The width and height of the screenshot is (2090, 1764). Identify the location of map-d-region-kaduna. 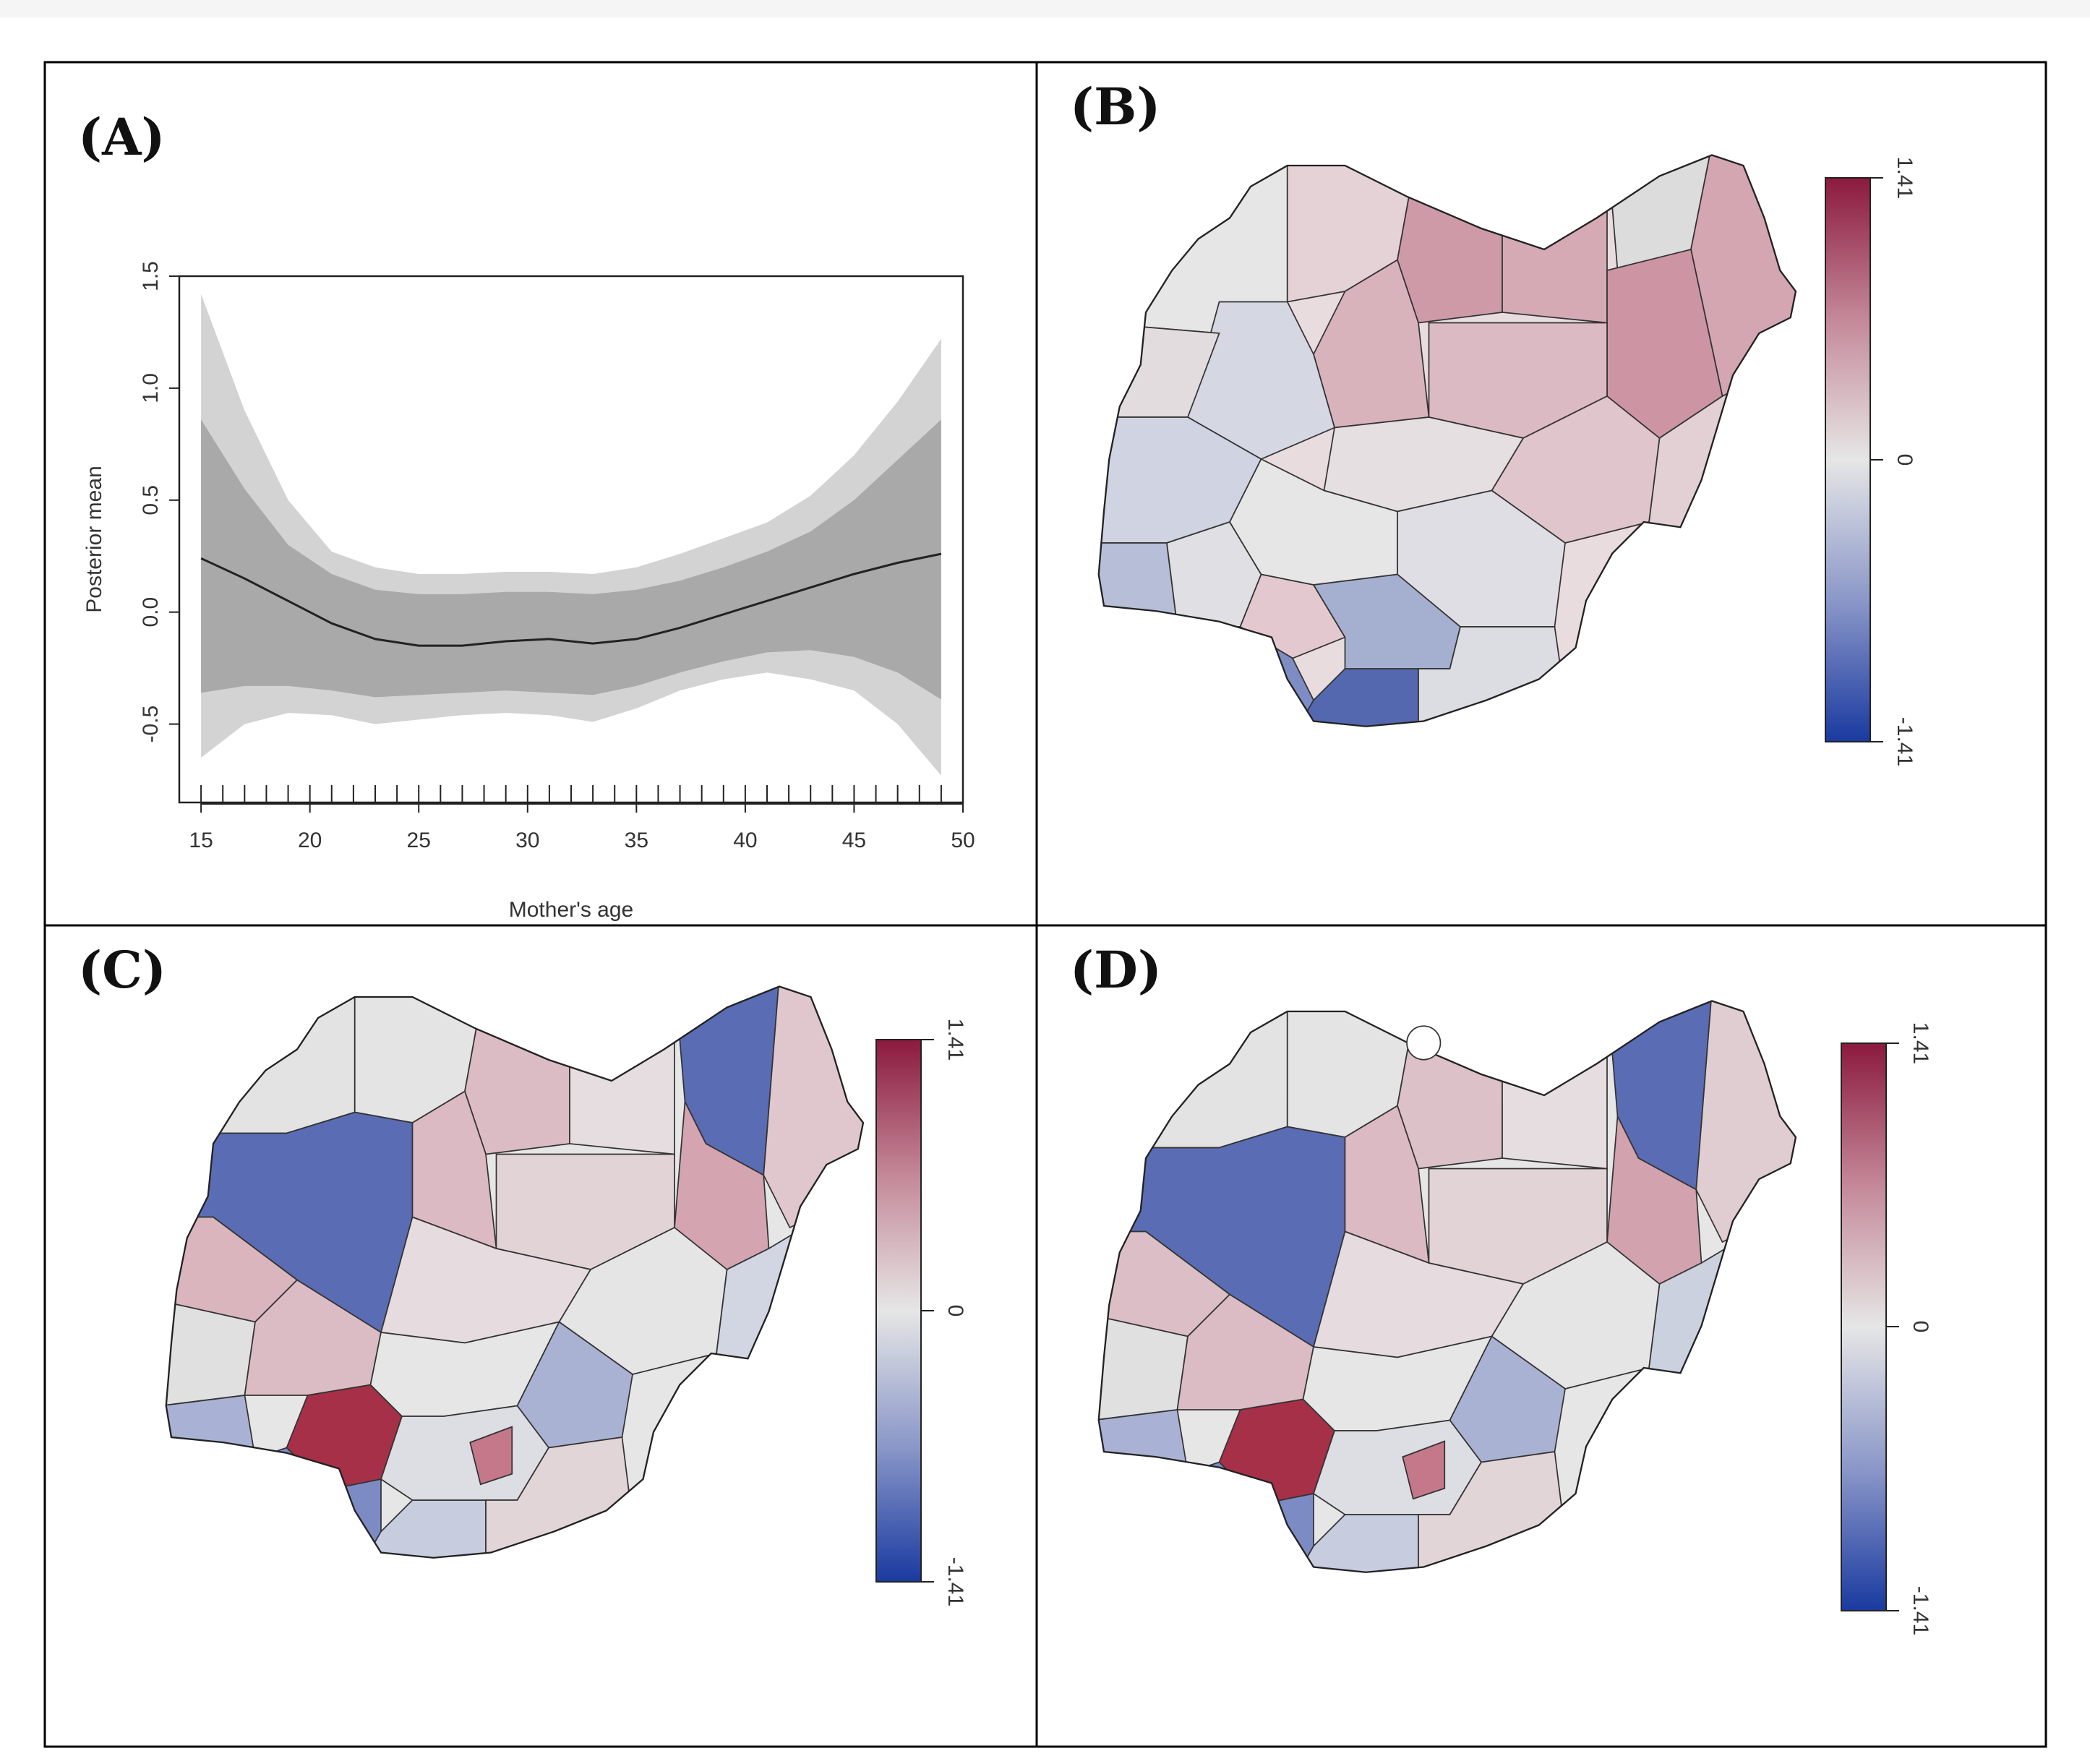
(1387, 1184).